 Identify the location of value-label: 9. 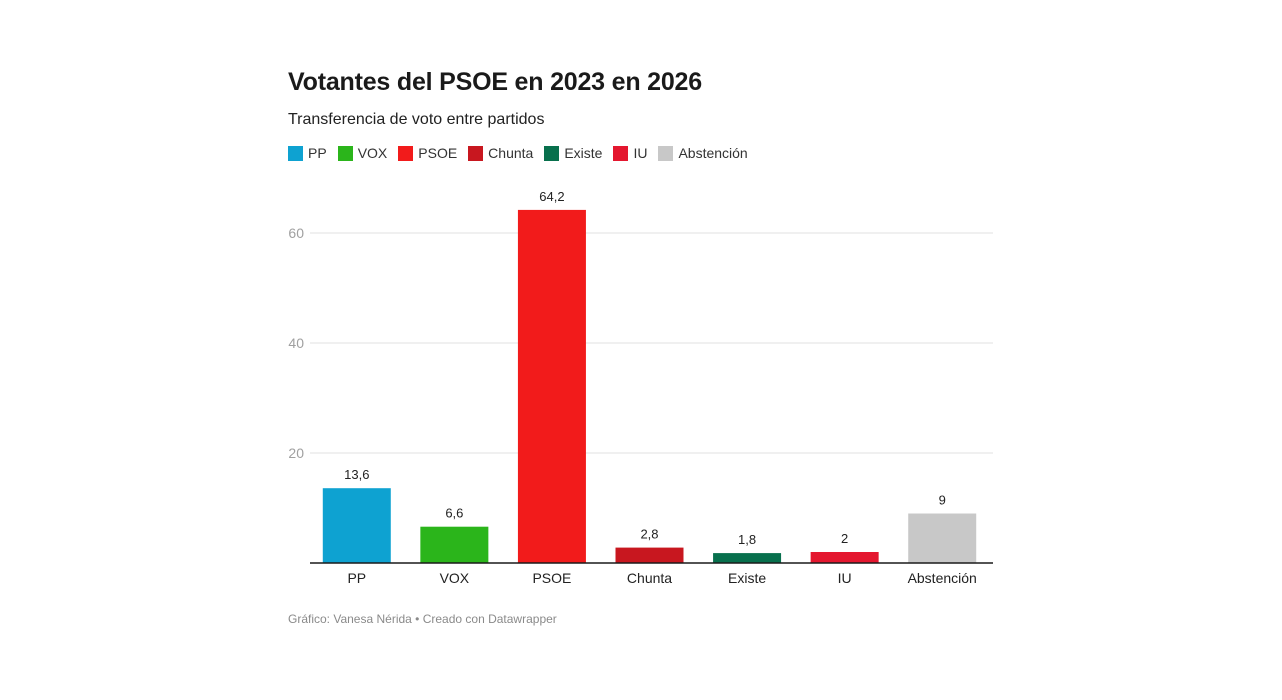
(942, 500).